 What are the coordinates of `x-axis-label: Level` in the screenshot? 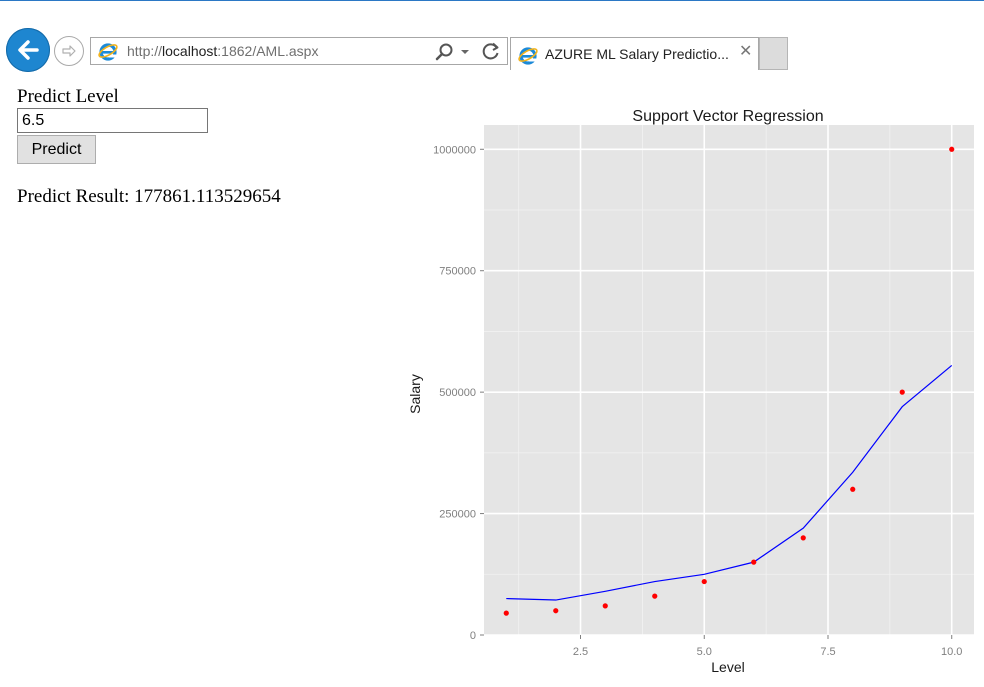 It's located at (727, 667).